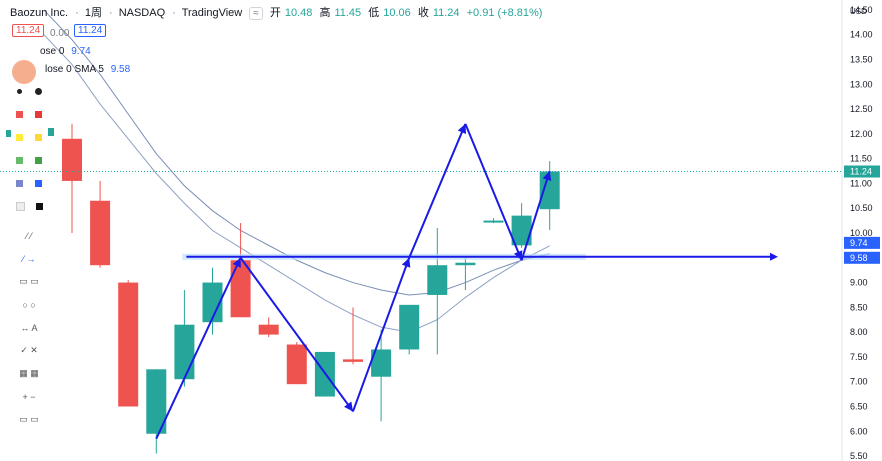  I want to click on indicator-legend-2: lose 0 SMA 5 9.58, so click(87, 69).